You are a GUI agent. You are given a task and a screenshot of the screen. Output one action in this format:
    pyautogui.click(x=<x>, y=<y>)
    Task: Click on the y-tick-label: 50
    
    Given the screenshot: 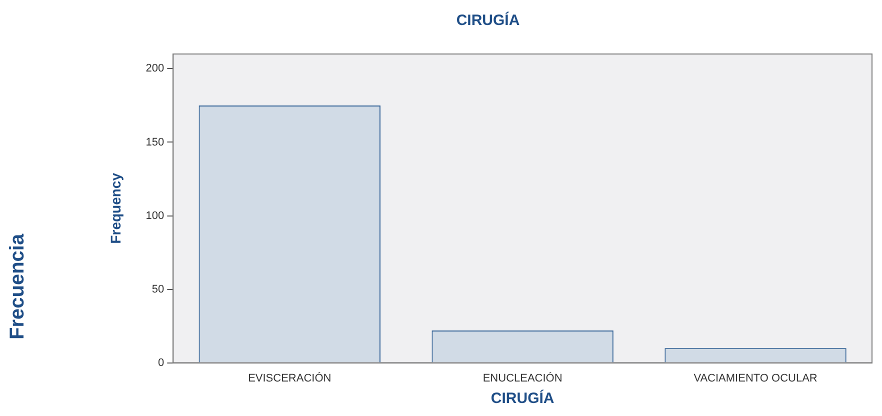 What is the action you would take?
    pyautogui.click(x=158, y=289)
    